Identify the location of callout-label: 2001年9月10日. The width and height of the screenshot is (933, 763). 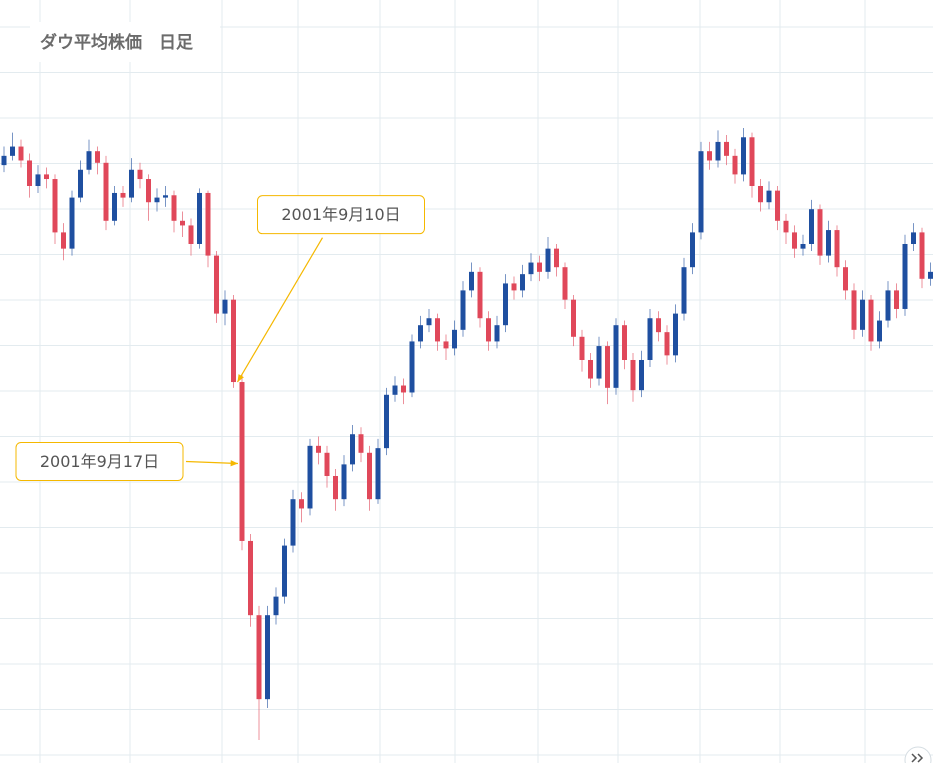
(340, 214).